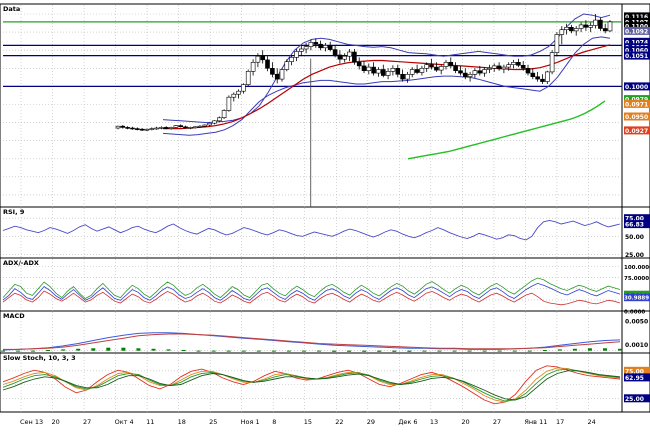  I want to click on rsi-axis-tag, so click(637, 224).